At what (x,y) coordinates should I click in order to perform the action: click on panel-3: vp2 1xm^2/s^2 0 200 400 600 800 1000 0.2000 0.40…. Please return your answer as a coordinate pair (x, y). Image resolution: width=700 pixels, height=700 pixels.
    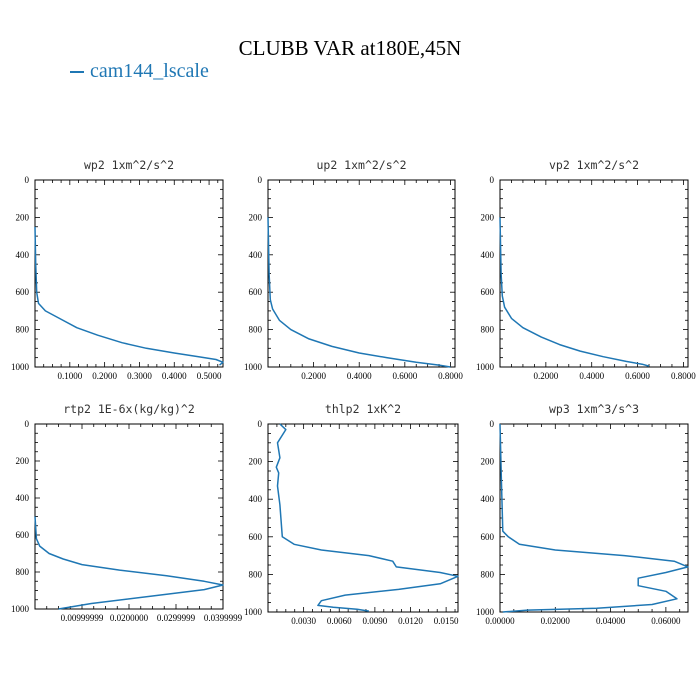
    Looking at the image, I should click on (586, 269).